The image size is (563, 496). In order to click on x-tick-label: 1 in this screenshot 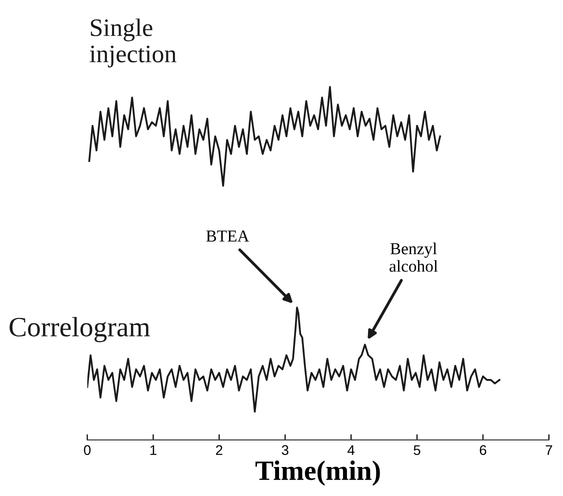, I will do `click(153, 450)`.